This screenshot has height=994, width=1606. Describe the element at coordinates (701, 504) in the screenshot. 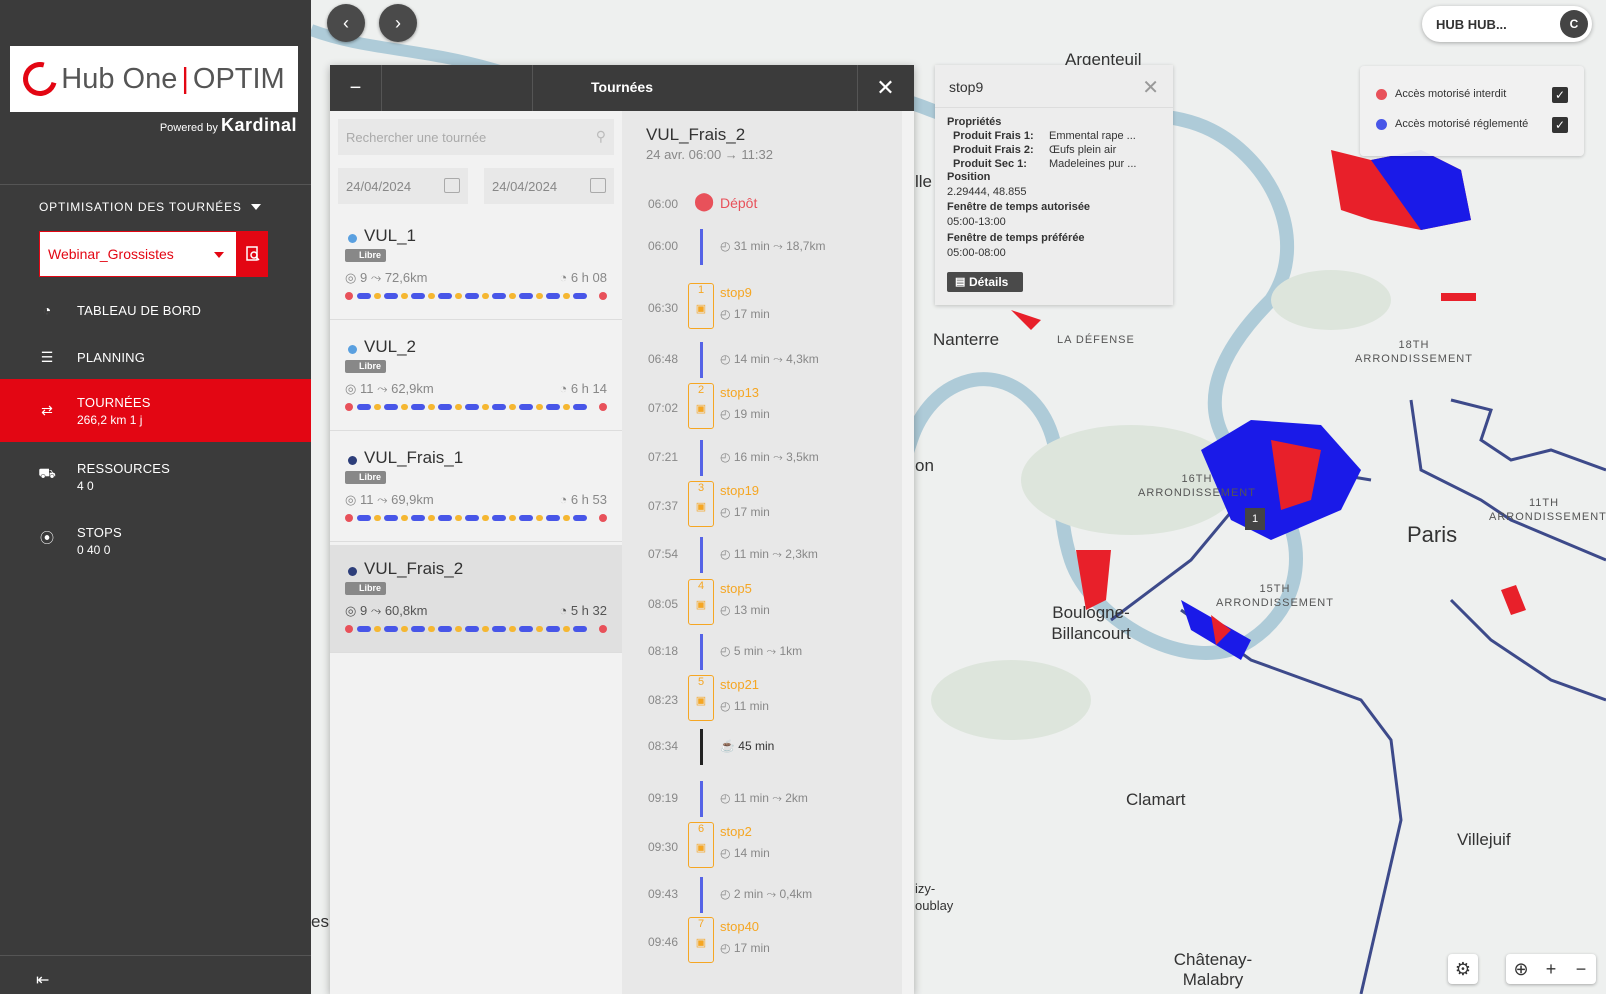

I see `stop-number-box: 3 ▣` at that location.